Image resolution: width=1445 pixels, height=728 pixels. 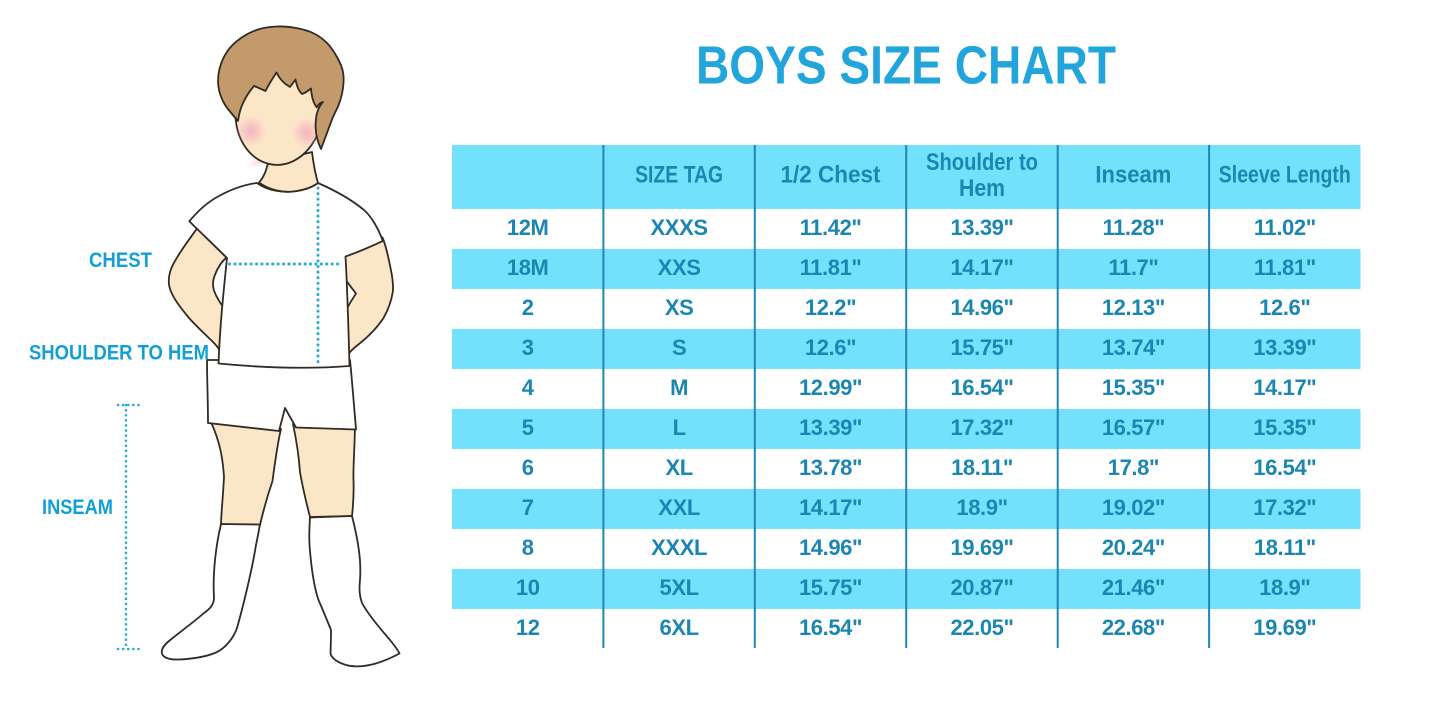 What do you see at coordinates (528, 227) in the screenshot?
I see `svg-text: 12M` at bounding box center [528, 227].